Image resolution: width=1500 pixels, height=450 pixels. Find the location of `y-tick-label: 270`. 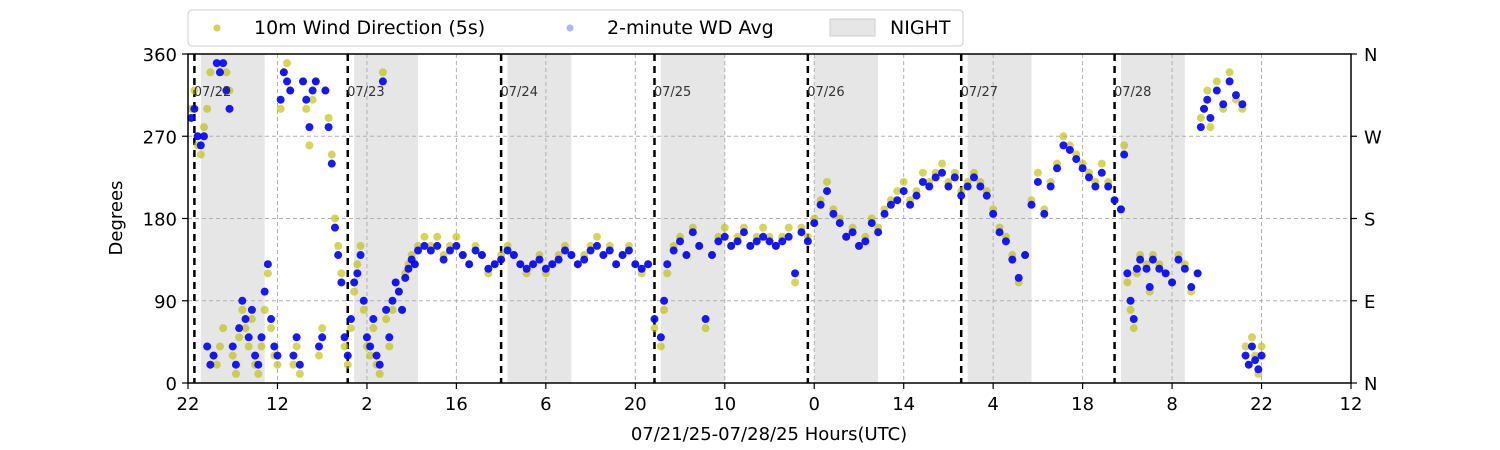

y-tick-label: 270 is located at coordinates (160, 137).